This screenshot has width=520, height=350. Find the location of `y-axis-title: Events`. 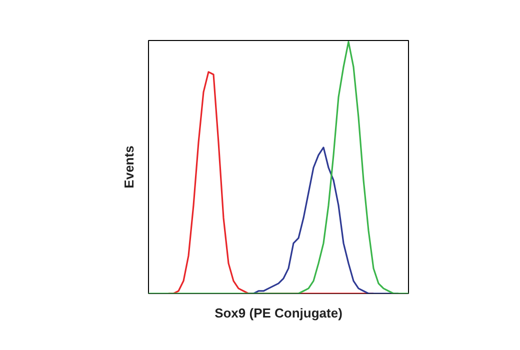

y-axis-title: Events is located at coordinates (129, 167).